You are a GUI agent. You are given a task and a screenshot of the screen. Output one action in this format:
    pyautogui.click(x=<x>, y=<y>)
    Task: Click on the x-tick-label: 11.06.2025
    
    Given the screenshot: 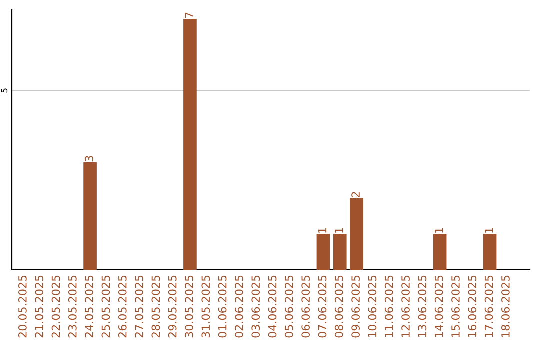 What is the action you would take?
    pyautogui.click(x=389, y=307)
    